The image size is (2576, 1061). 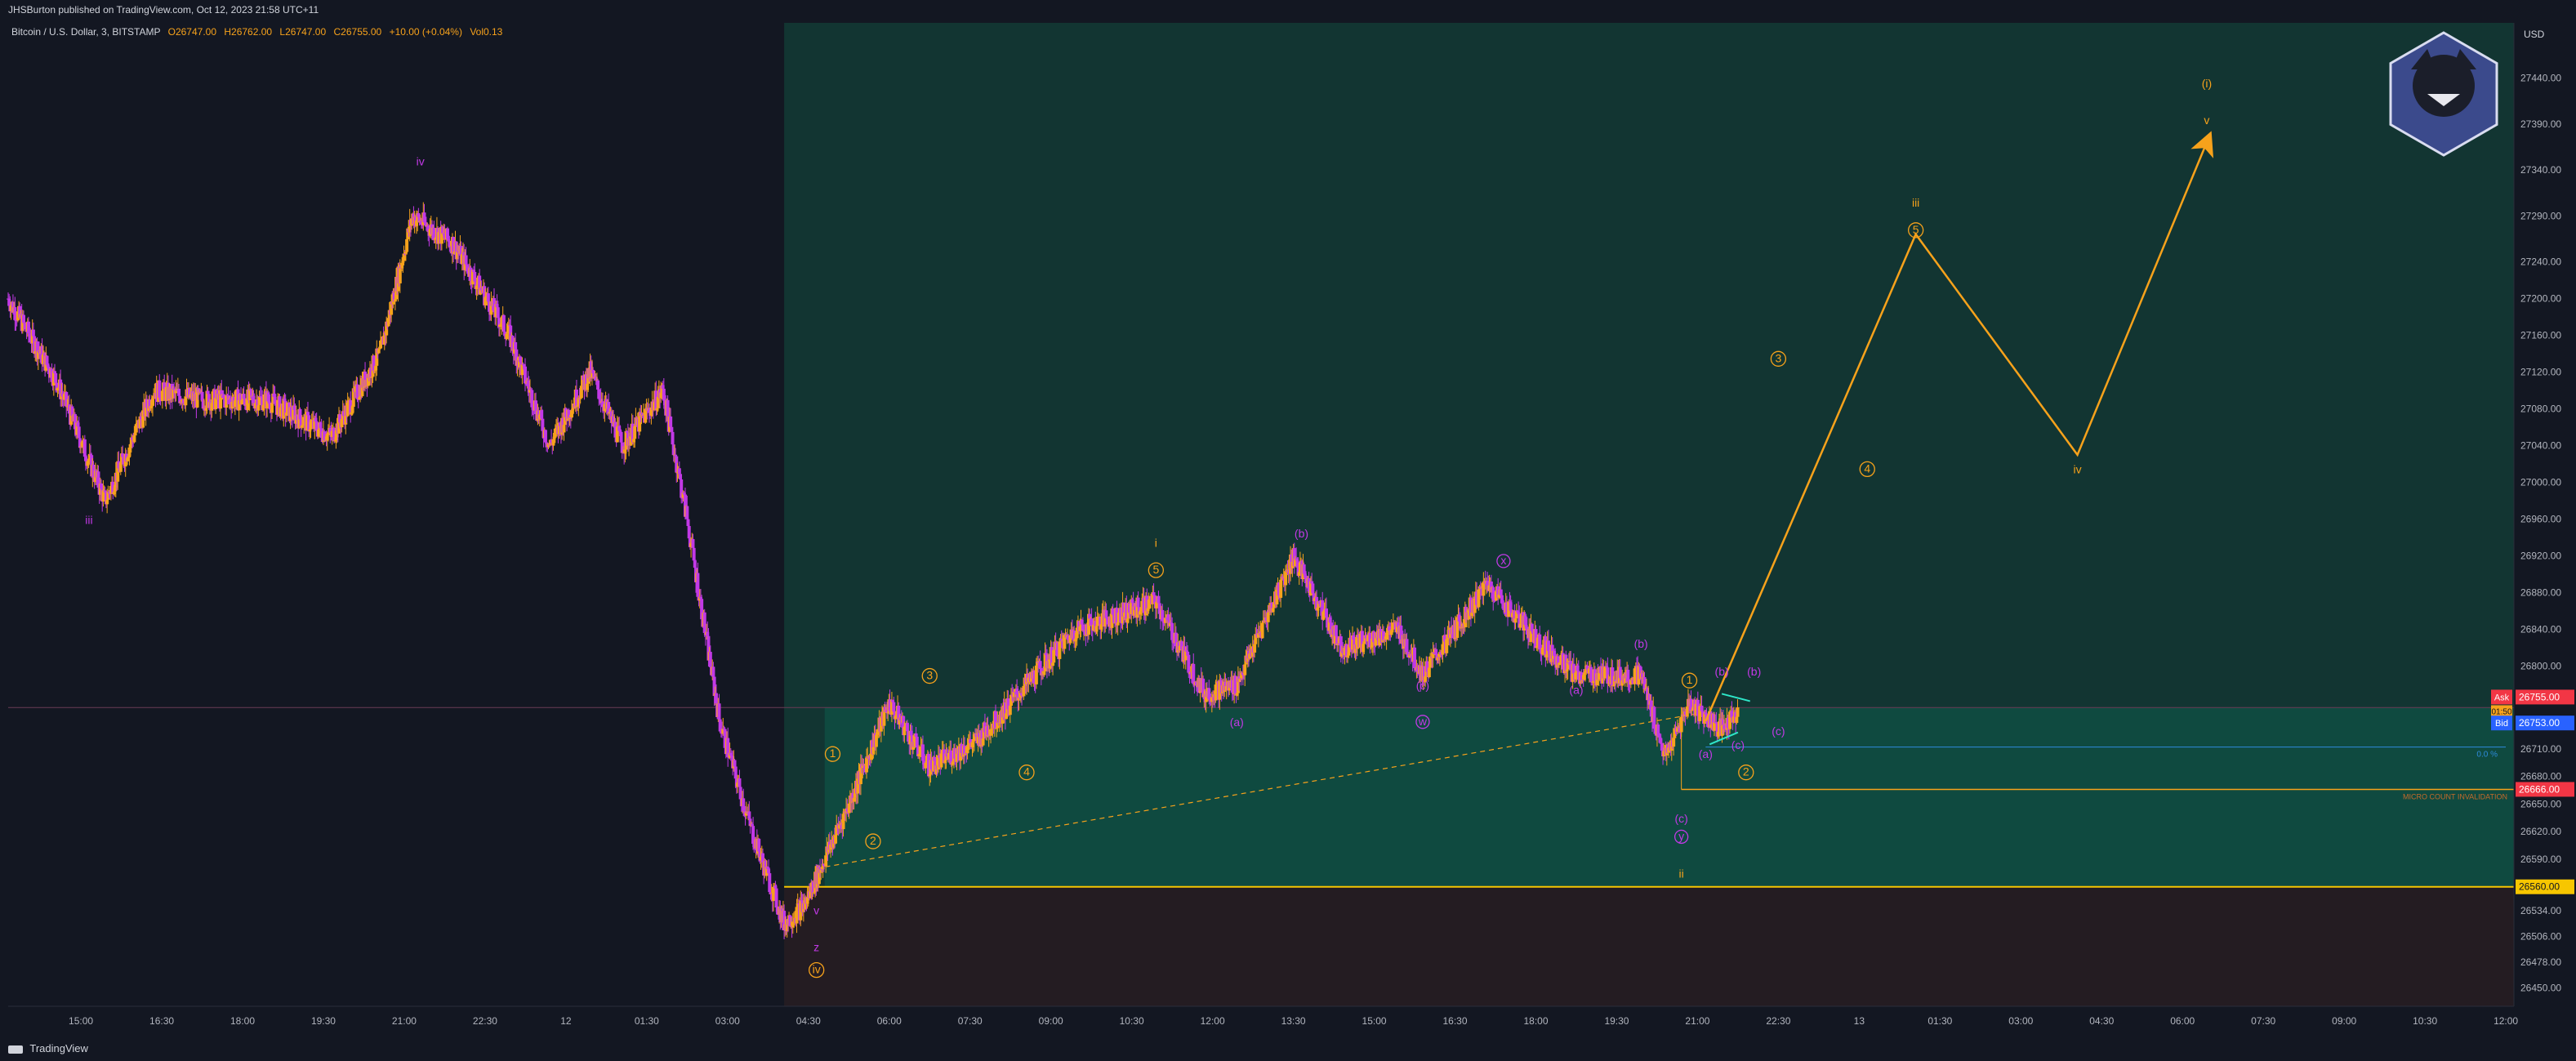 I want to click on logo-wolf-head, so click(x=2444, y=86).